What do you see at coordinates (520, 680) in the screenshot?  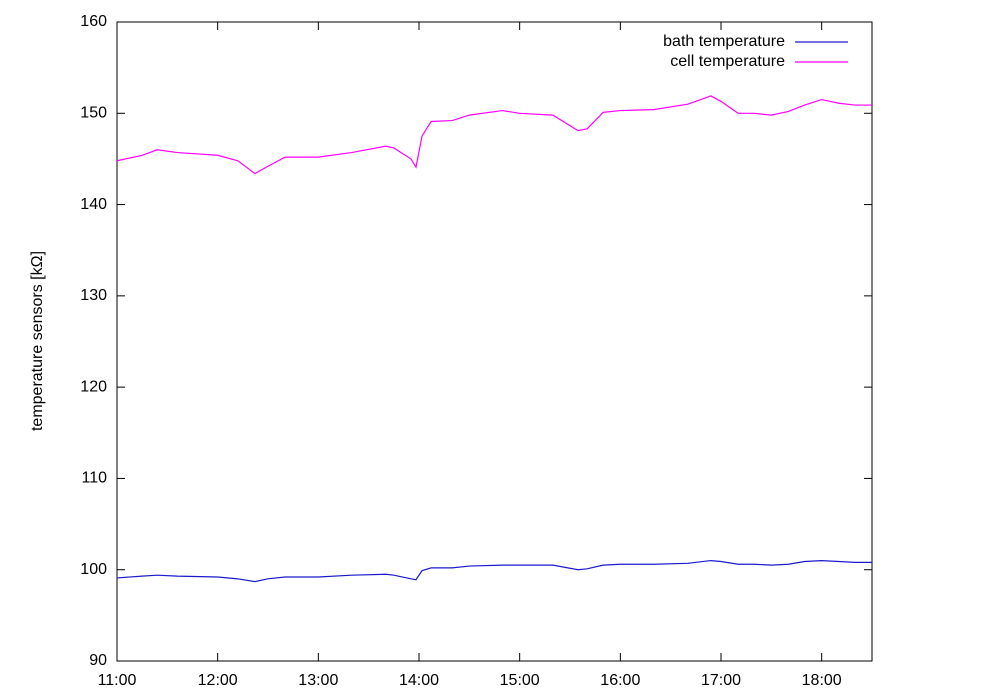 I see `x-tick-label: 15:00` at bounding box center [520, 680].